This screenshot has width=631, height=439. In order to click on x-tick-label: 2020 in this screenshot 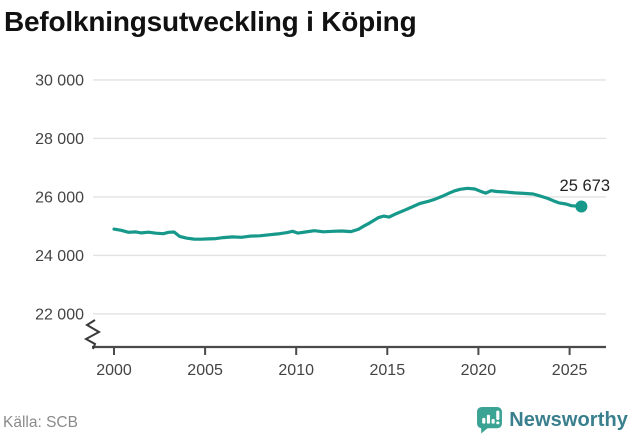, I will do `click(479, 370)`.